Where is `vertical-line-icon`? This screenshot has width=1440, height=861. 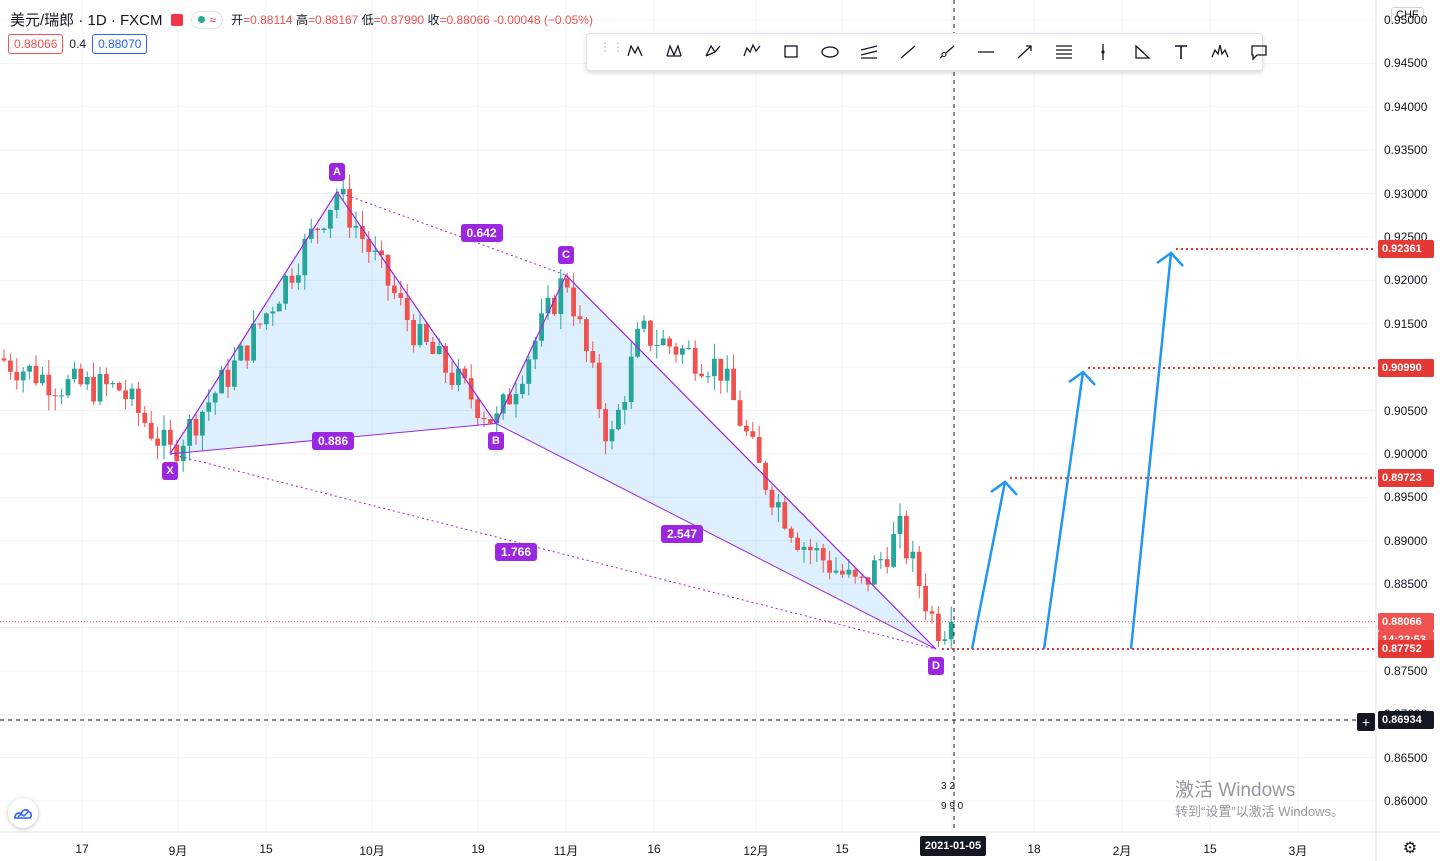
vertical-line-icon is located at coordinates (1102, 52).